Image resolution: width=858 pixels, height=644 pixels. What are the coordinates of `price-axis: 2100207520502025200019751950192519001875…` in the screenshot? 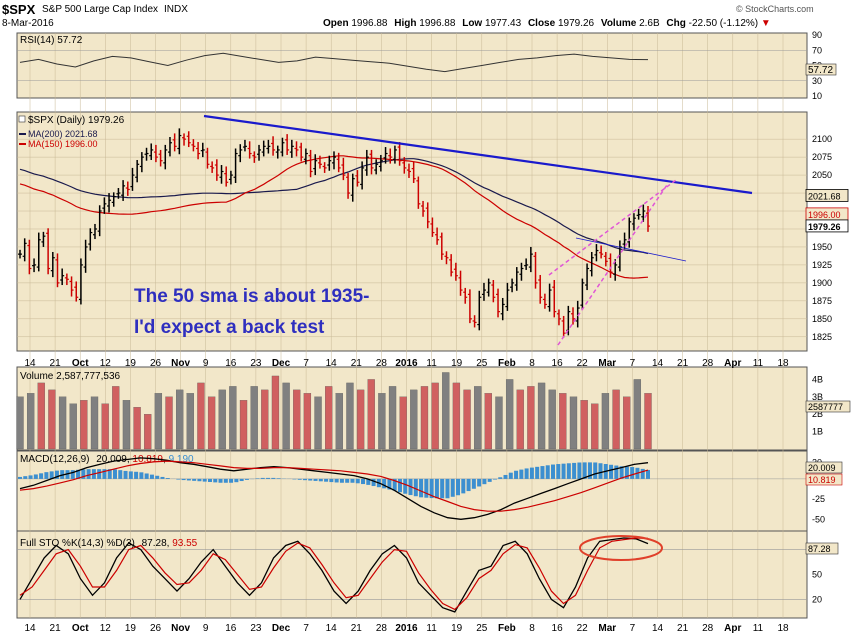 It's located at (822, 238).